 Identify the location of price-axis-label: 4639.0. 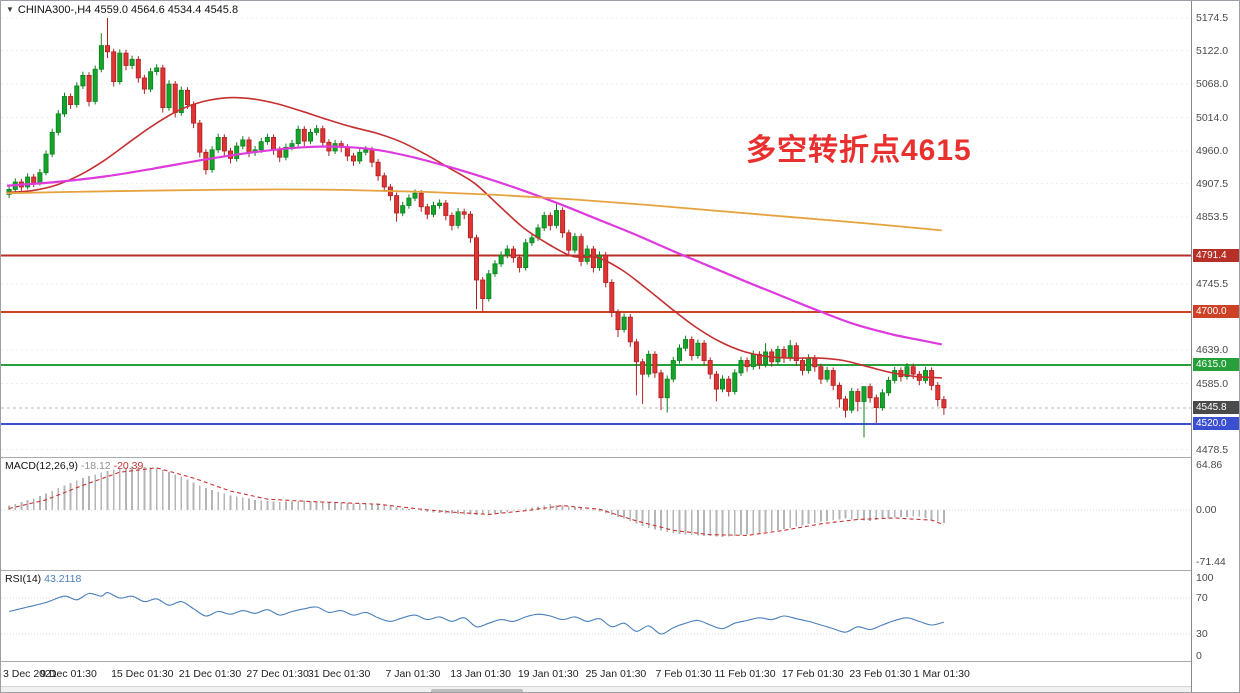
(1212, 350).